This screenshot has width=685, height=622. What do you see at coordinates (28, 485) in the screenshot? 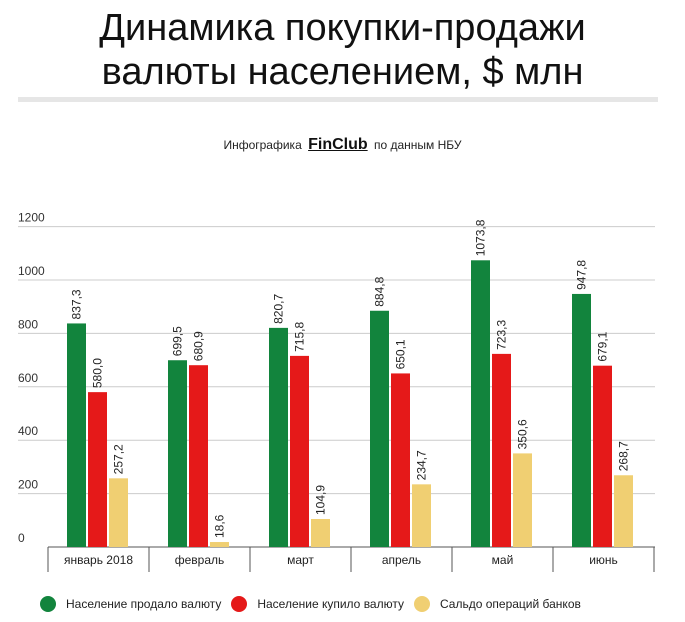
I see `y-tick-label: 200` at bounding box center [28, 485].